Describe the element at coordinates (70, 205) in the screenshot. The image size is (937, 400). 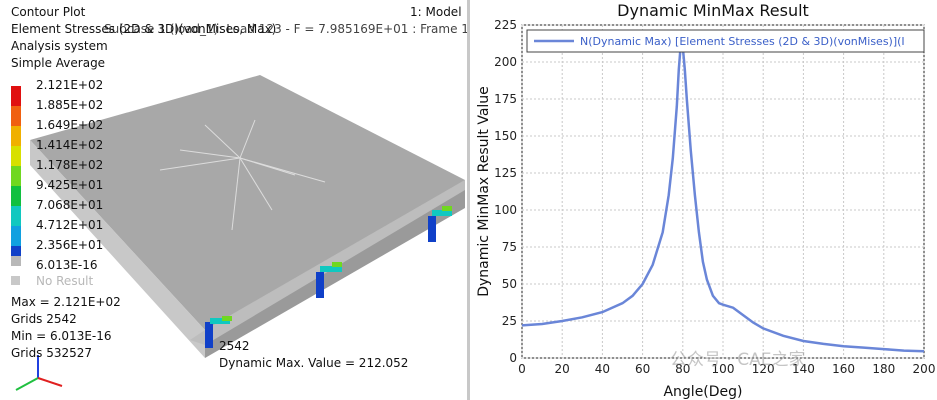
I see `legend-label-6: 7.068E+01` at that location.